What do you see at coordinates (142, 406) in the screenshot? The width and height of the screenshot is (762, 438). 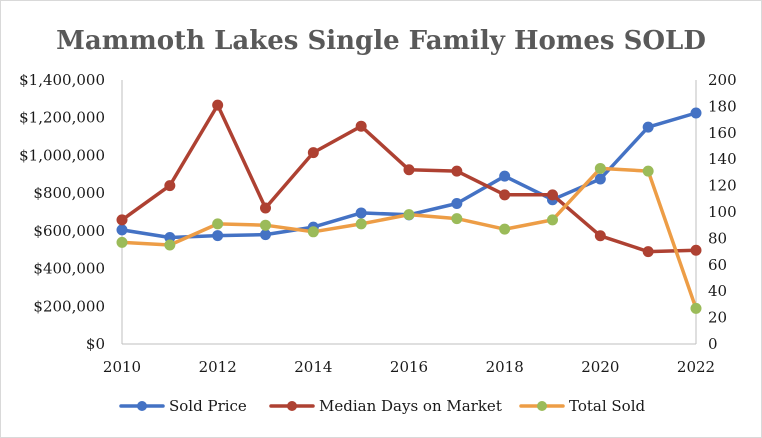 I see `legend-swatch-marker-sold-price` at bounding box center [142, 406].